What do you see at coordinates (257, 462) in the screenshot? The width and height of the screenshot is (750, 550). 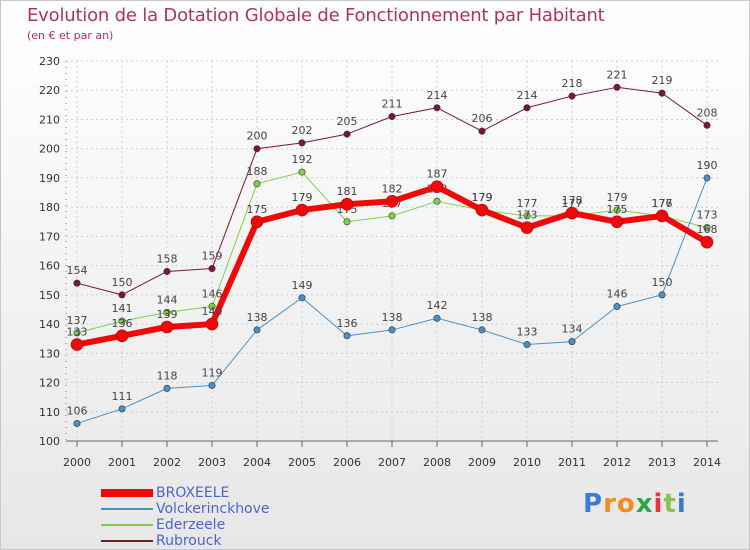 I see `x-tick-label: 2004` at bounding box center [257, 462].